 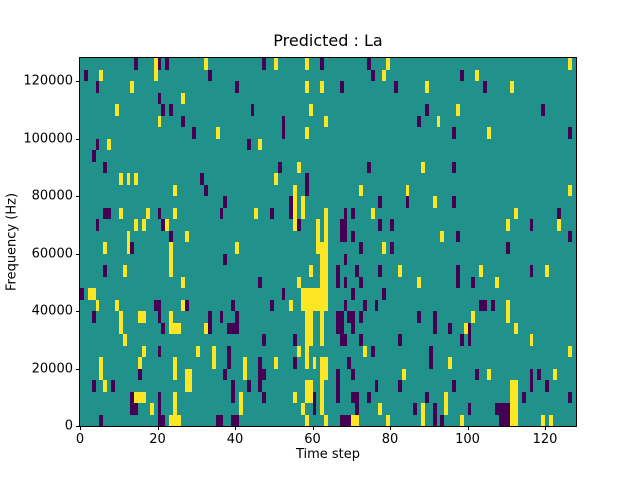 I want to click on x-tick-label: 120, so click(x=545, y=439).